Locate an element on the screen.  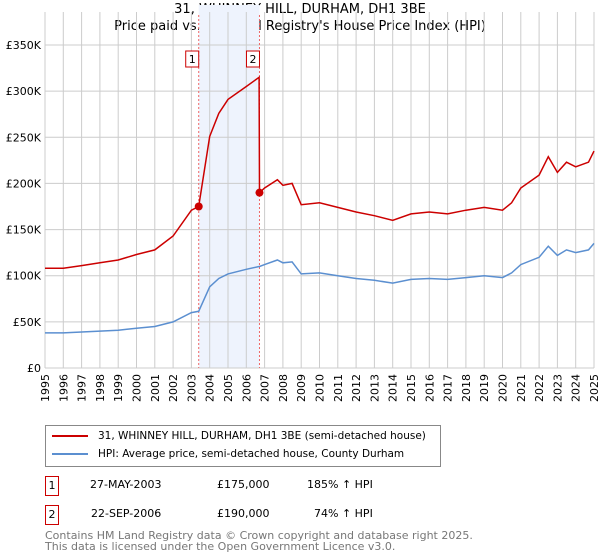
x-tick-label: 2018 is located at coordinates (466, 388).